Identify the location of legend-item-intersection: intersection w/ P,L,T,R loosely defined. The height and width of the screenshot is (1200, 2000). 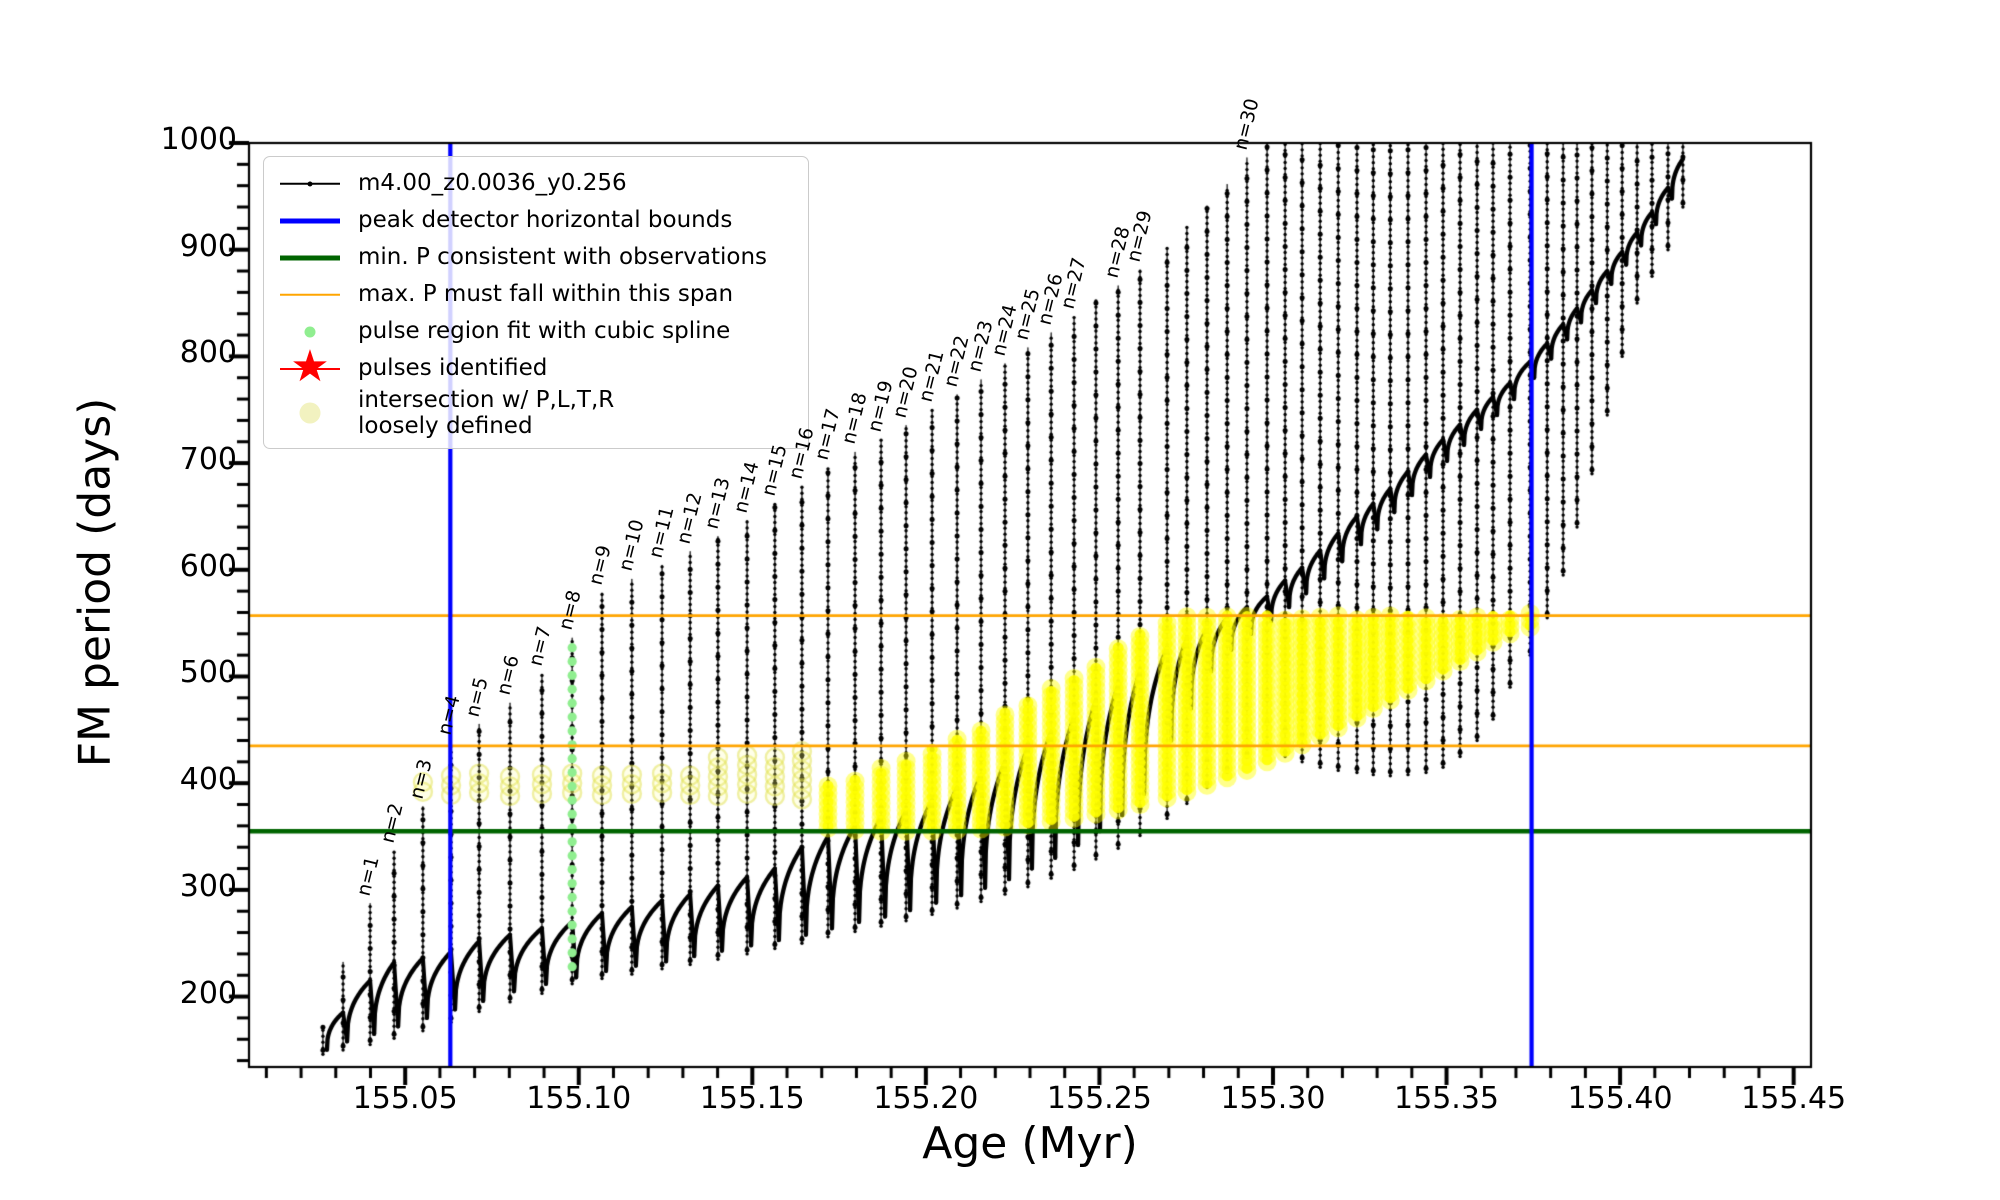
(536, 413).